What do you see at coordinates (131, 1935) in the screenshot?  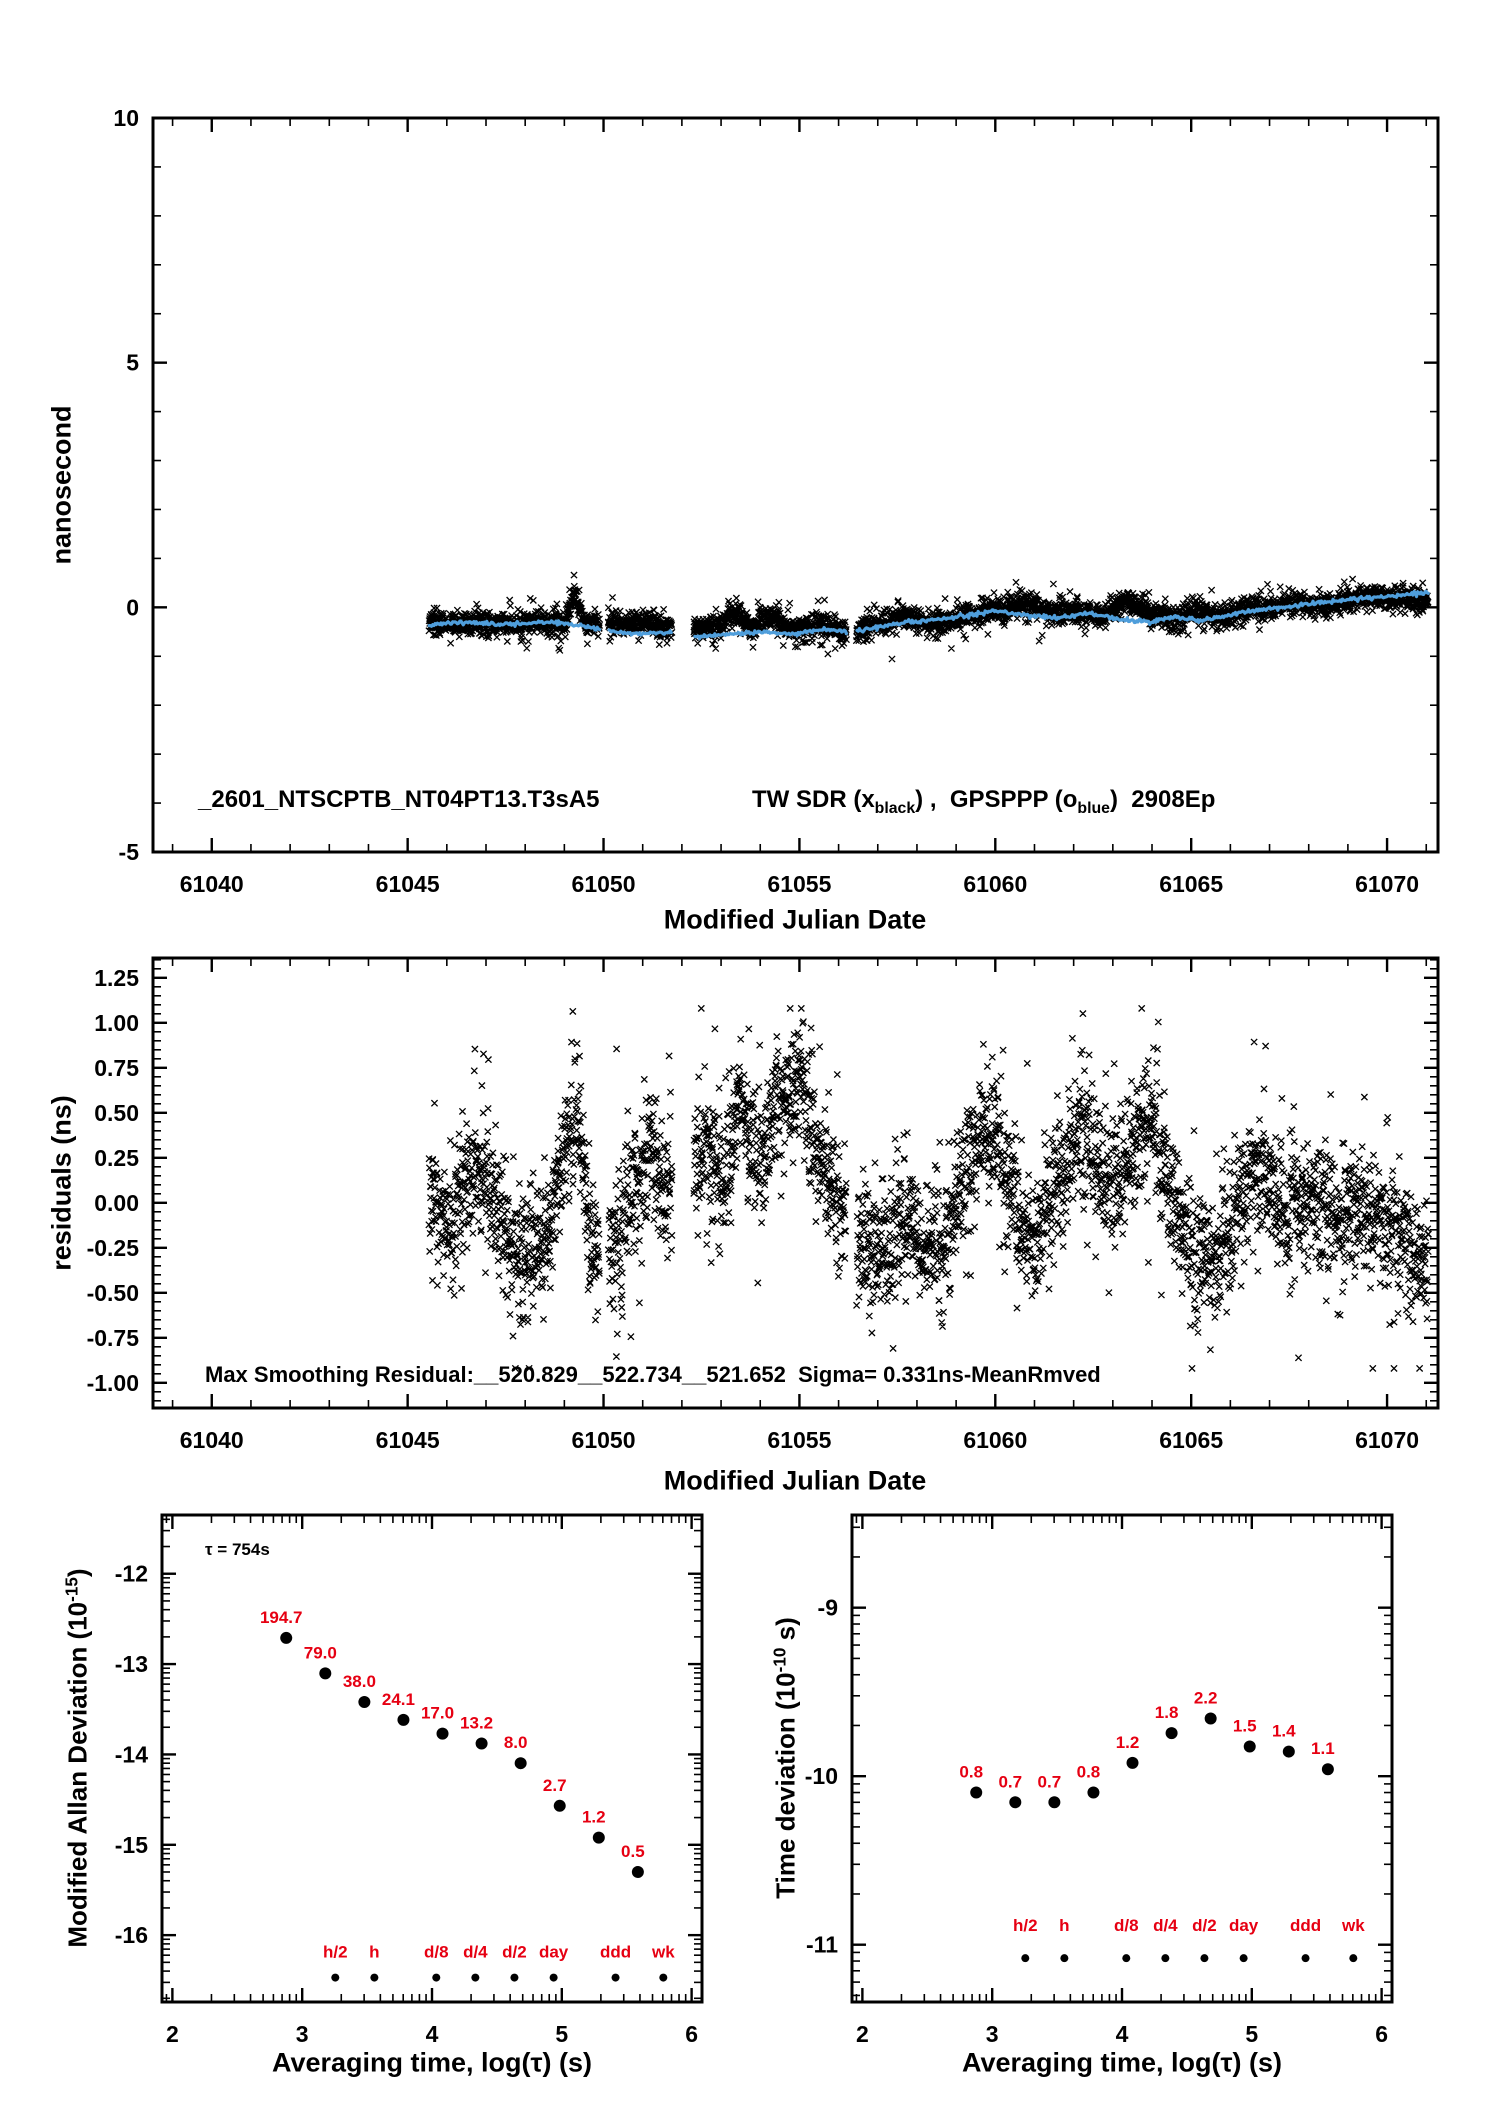 I see `svg-text: -16` at bounding box center [131, 1935].